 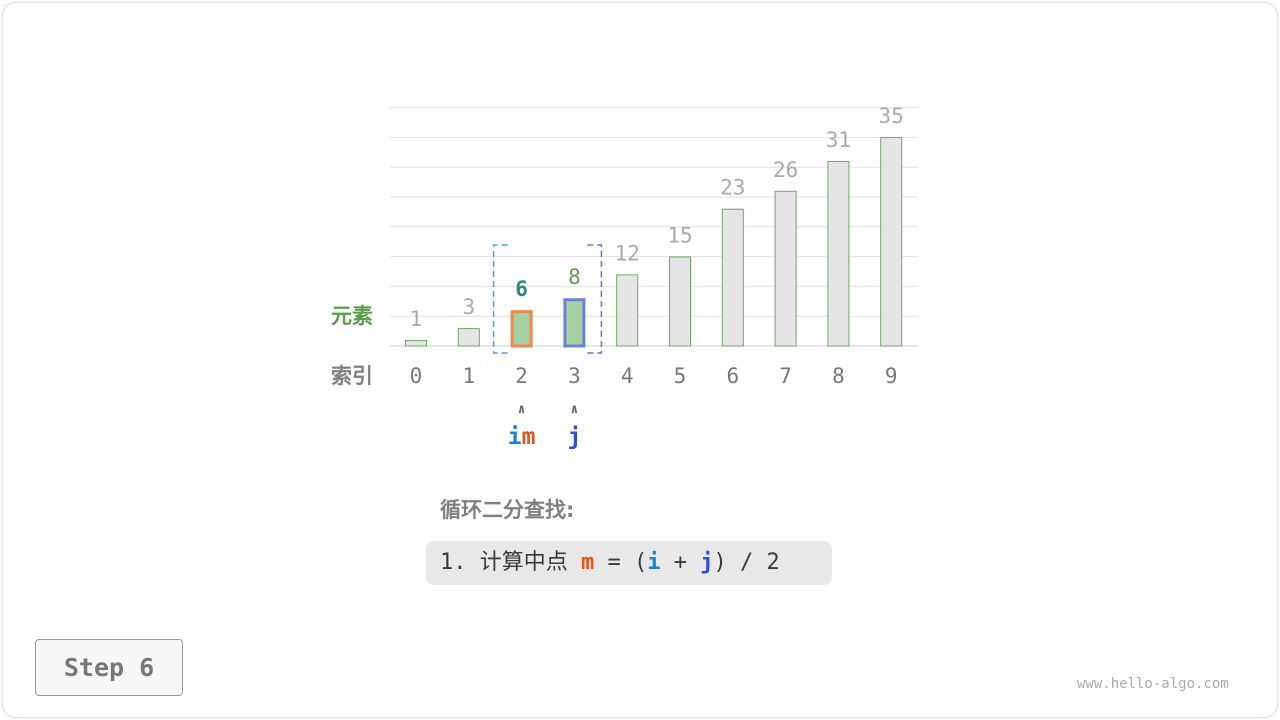 I want to click on formula-rest: ) / 2, so click(x=746, y=562).